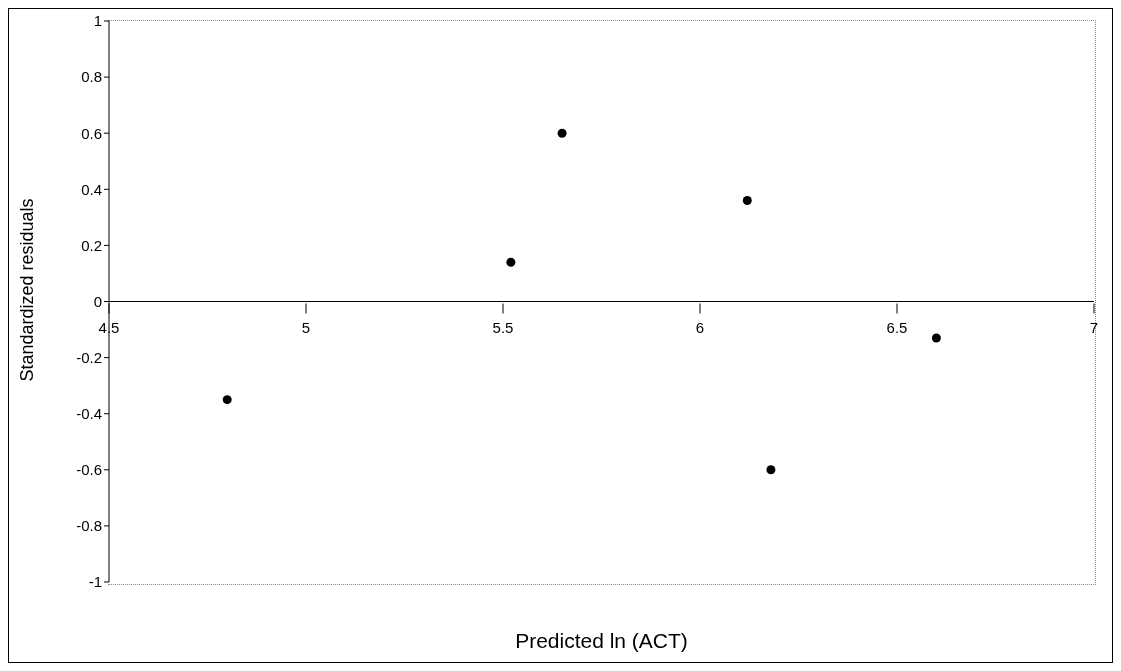  What do you see at coordinates (897, 327) in the screenshot?
I see `x-tick-label: 6.5` at bounding box center [897, 327].